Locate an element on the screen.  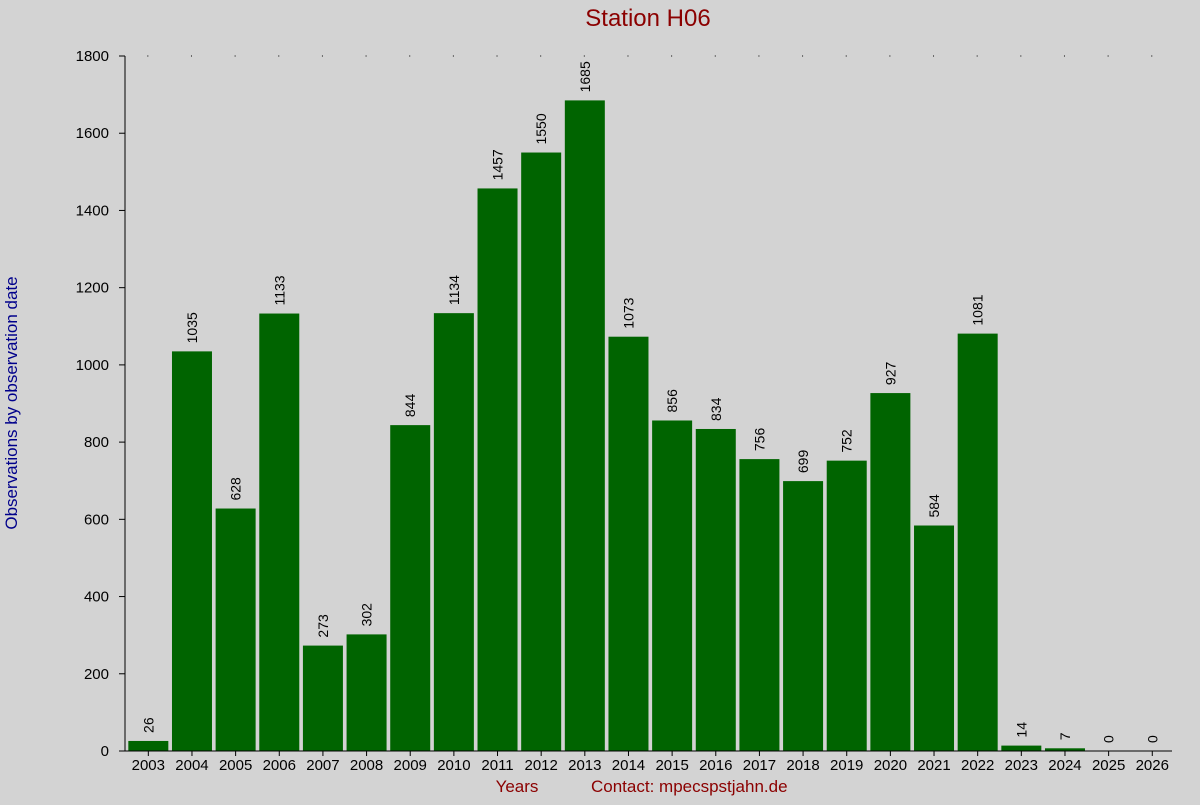
x-tick-label-2026: 2026 is located at coordinates (1152, 765).